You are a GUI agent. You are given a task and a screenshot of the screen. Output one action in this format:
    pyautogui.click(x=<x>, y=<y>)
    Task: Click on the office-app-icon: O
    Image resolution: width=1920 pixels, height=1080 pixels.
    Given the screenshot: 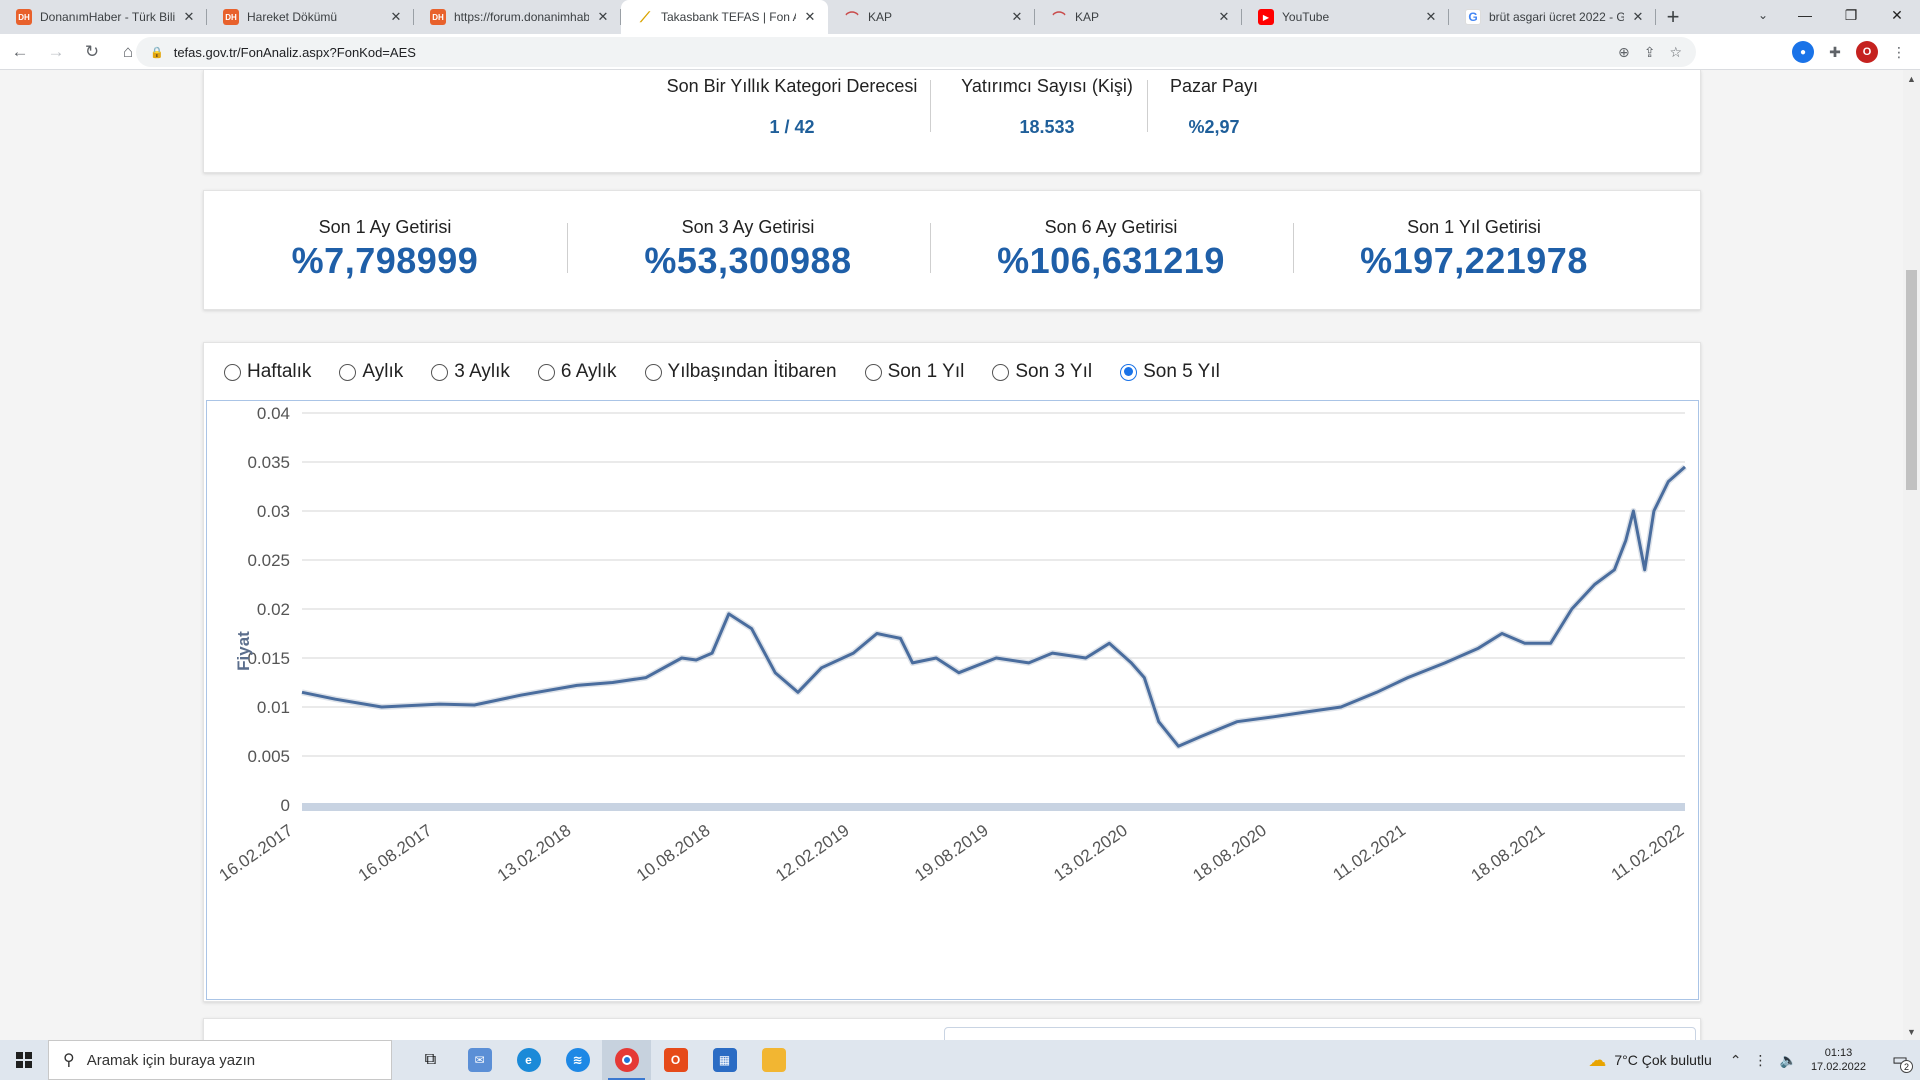 What is the action you would take?
    pyautogui.click(x=675, y=1060)
    